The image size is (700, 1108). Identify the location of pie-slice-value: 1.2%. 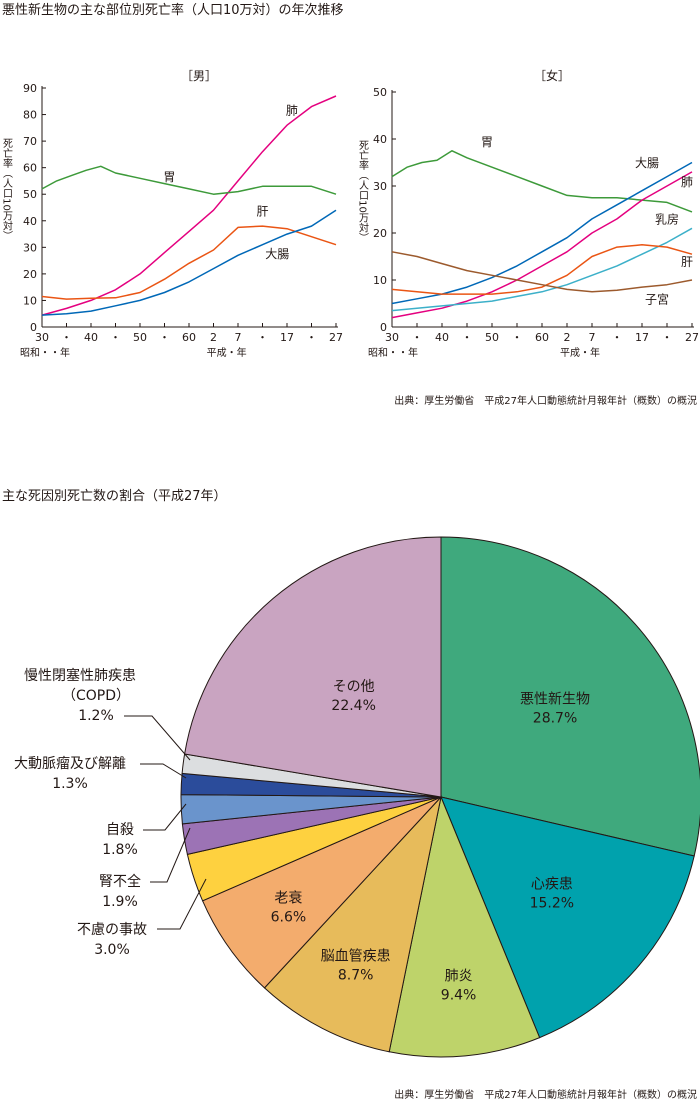
(96, 716).